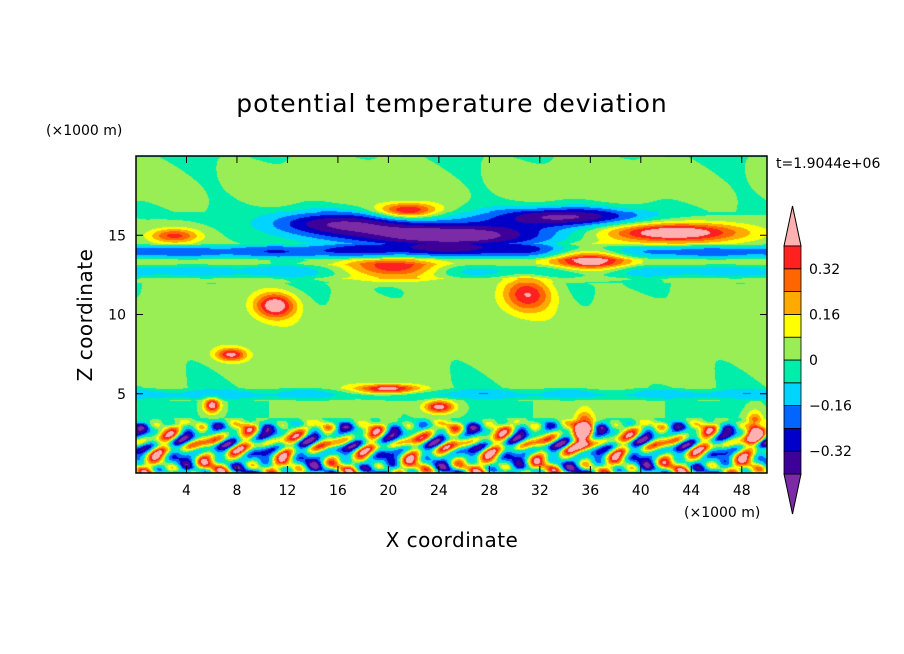  What do you see at coordinates (691, 491) in the screenshot?
I see `x-tick-label: 44` at bounding box center [691, 491].